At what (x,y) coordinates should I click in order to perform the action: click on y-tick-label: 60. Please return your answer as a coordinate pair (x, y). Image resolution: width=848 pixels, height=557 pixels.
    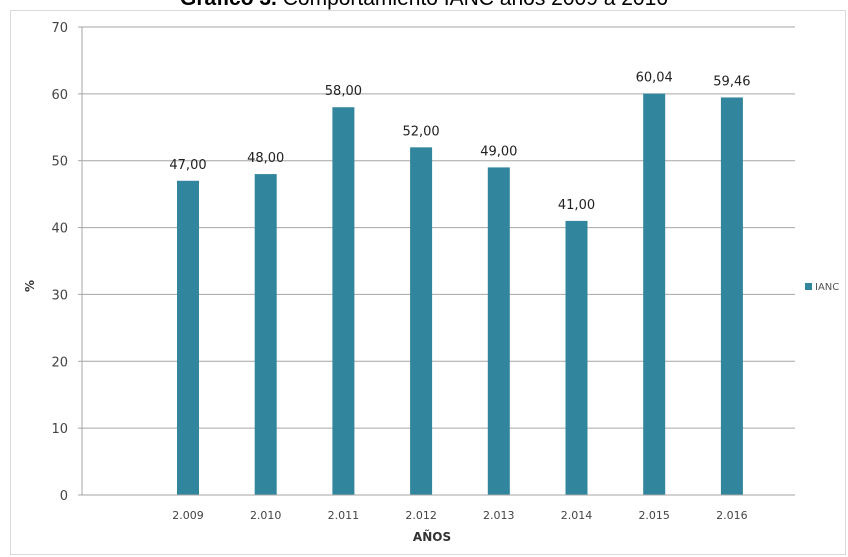
    Looking at the image, I should click on (59, 95).